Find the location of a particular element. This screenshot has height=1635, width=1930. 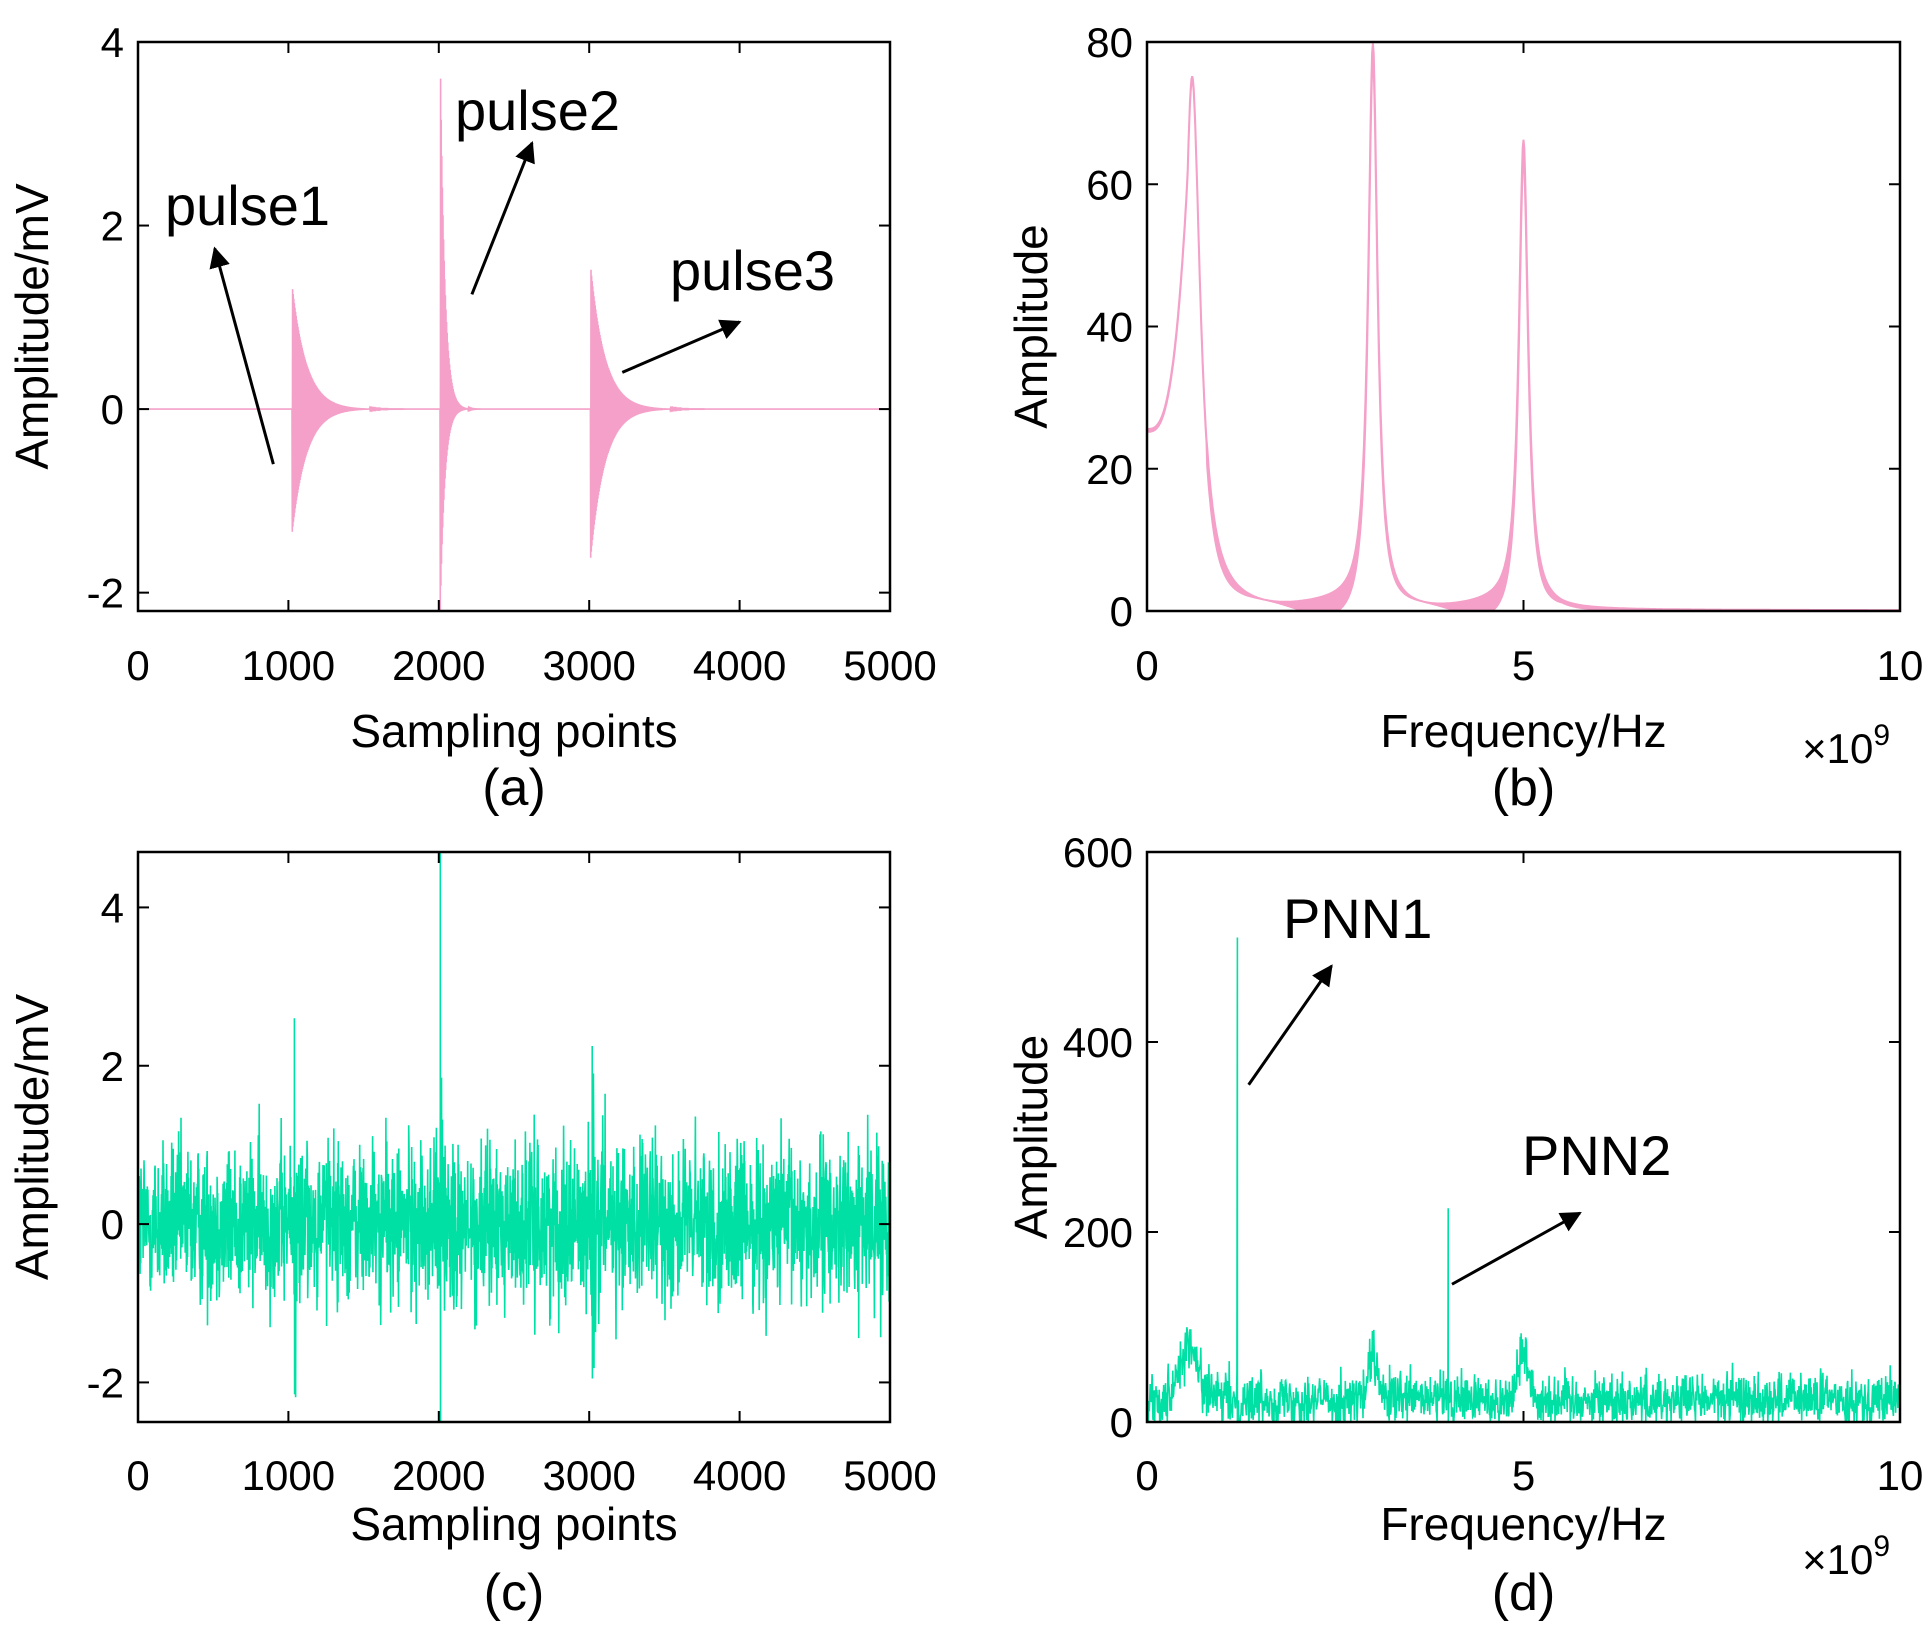

panel-label: (c) is located at coordinates (514, 1593).